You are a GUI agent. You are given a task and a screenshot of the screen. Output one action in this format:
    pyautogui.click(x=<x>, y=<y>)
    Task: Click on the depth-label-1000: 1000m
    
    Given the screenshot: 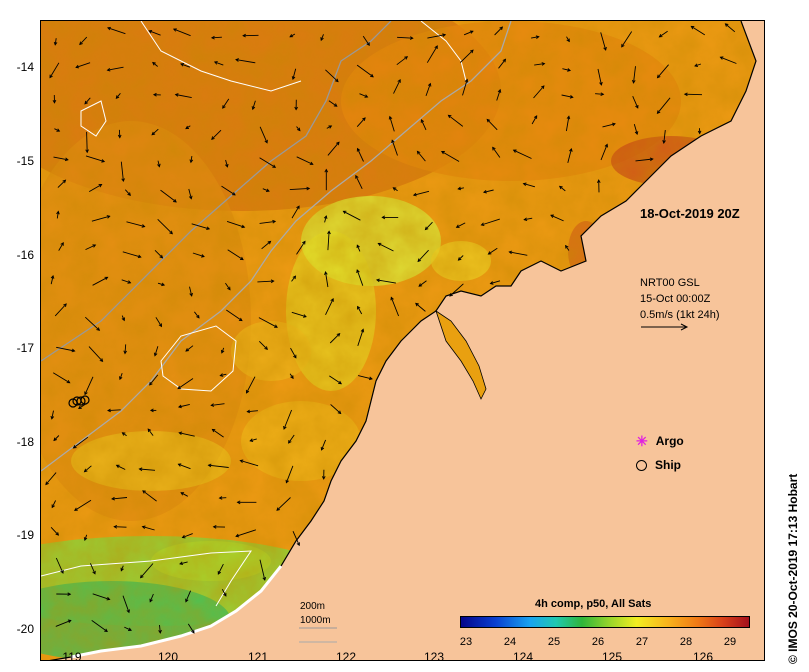 What is the action you would take?
    pyautogui.click(x=315, y=620)
    